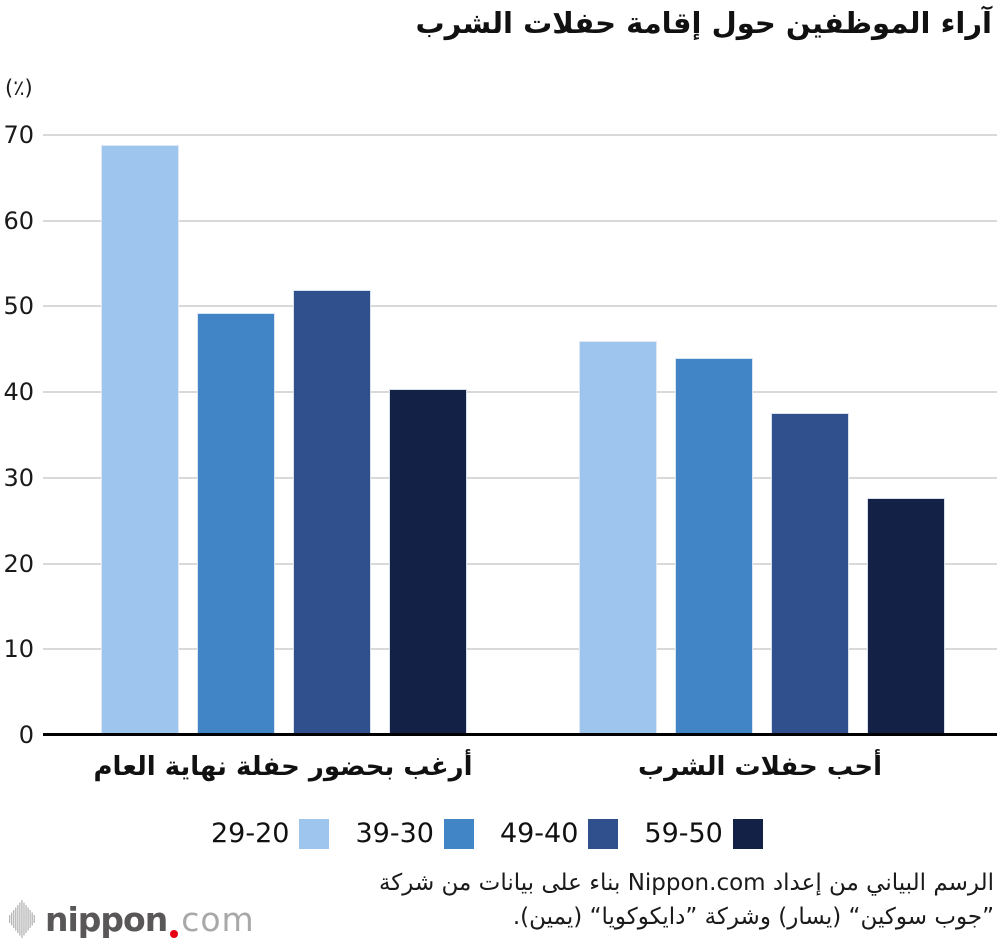 The width and height of the screenshot is (1000, 944). I want to click on legend-item-39-30: 39-30, so click(414, 833).